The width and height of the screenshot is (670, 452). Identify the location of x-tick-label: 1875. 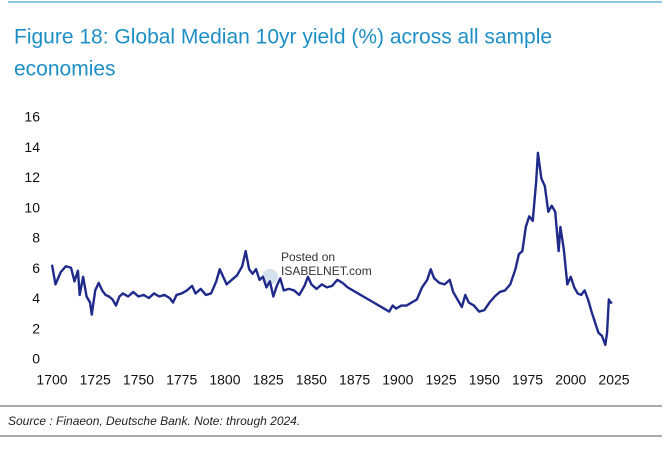
(354, 380).